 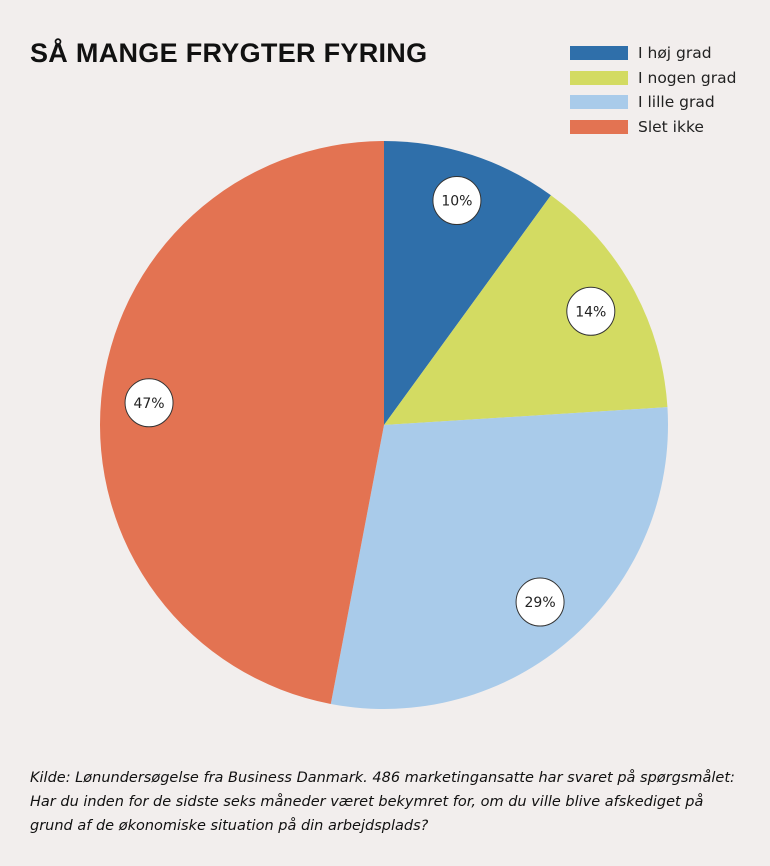 What do you see at coordinates (671, 126) in the screenshot?
I see `legend-label: Slet ikke` at bounding box center [671, 126].